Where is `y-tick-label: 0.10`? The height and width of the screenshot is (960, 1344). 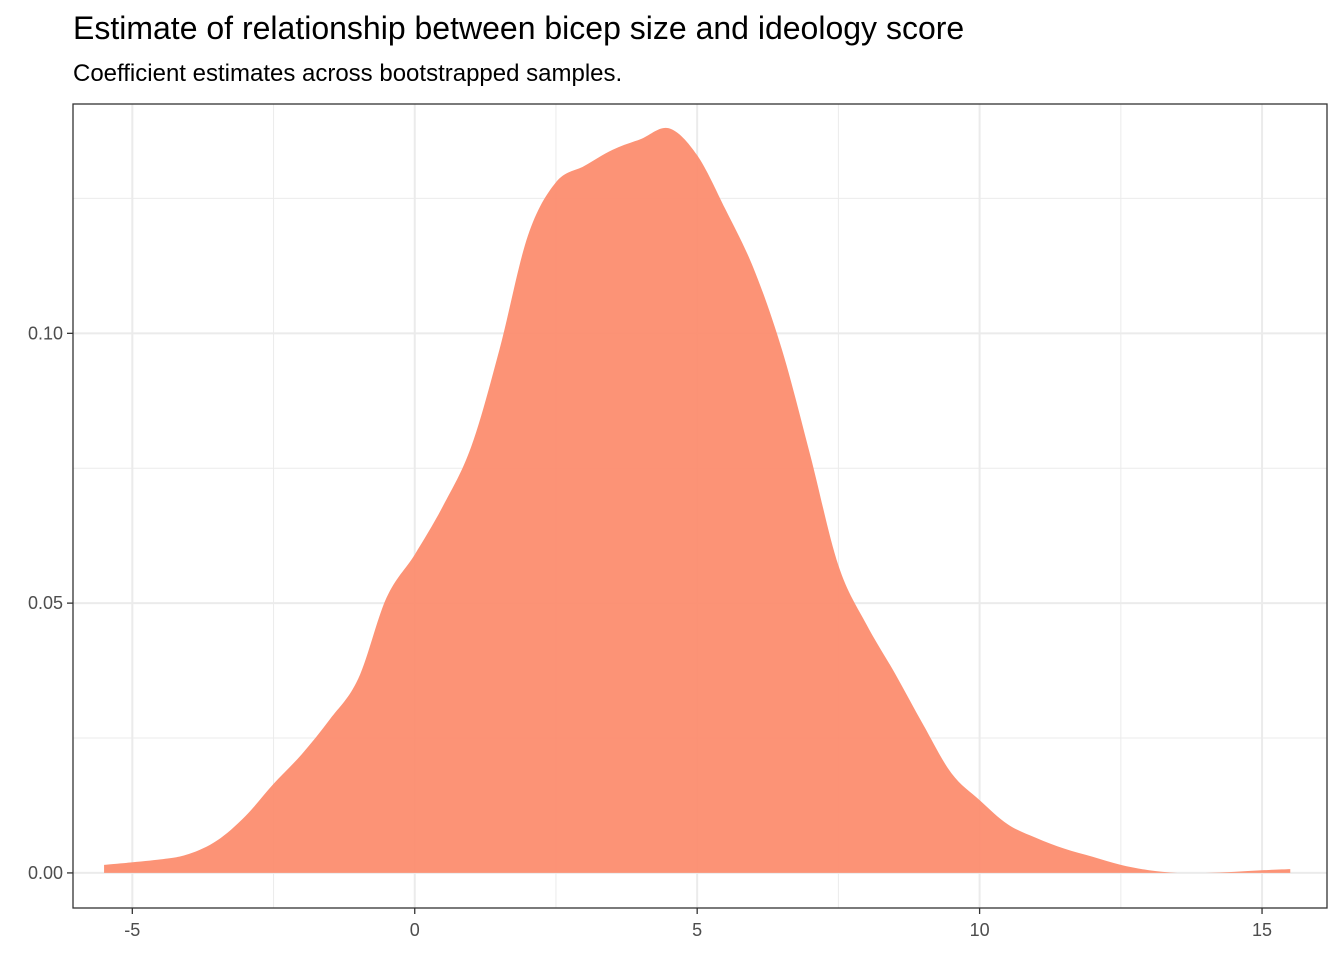
y-tick-label: 0.10 is located at coordinates (45, 333).